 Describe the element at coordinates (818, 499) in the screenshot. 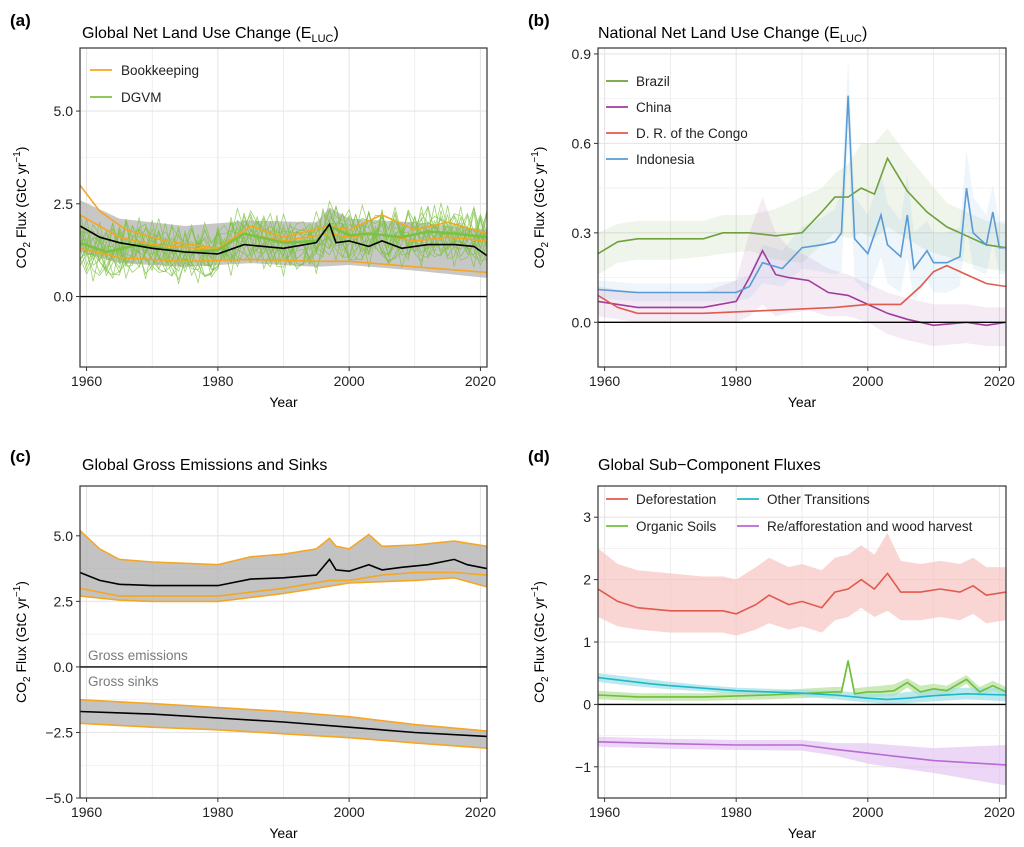

I see `legend-label: Other Transitions` at that location.